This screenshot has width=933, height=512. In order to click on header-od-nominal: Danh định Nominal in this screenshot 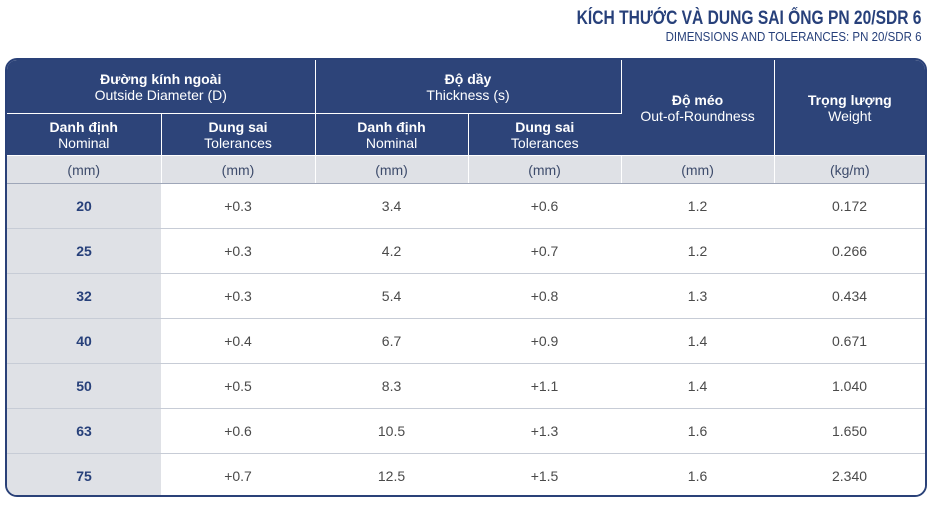, I will do `click(84, 134)`.